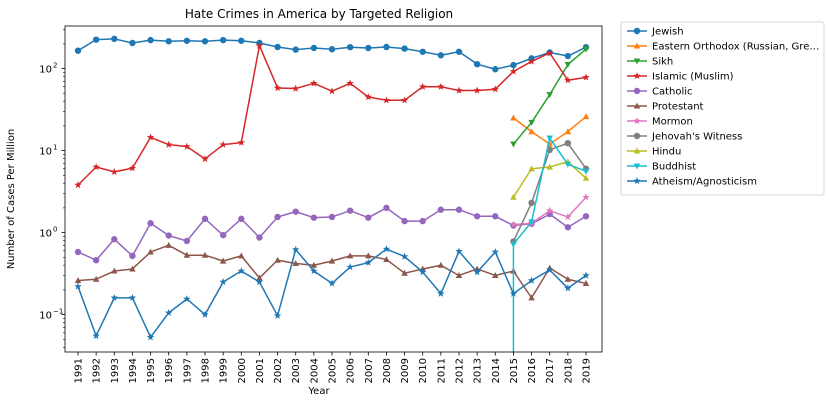 The width and height of the screenshot is (830, 407). I want to click on x-tick-label: 2002, so click(278, 370).